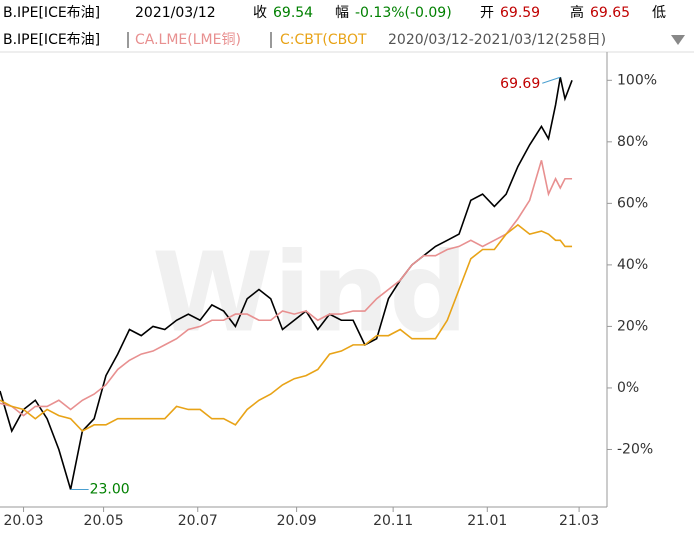 Image resolution: width=694 pixels, height=535 pixels. I want to click on legend-entry: B.IPE[ICE布油], so click(51, 40).